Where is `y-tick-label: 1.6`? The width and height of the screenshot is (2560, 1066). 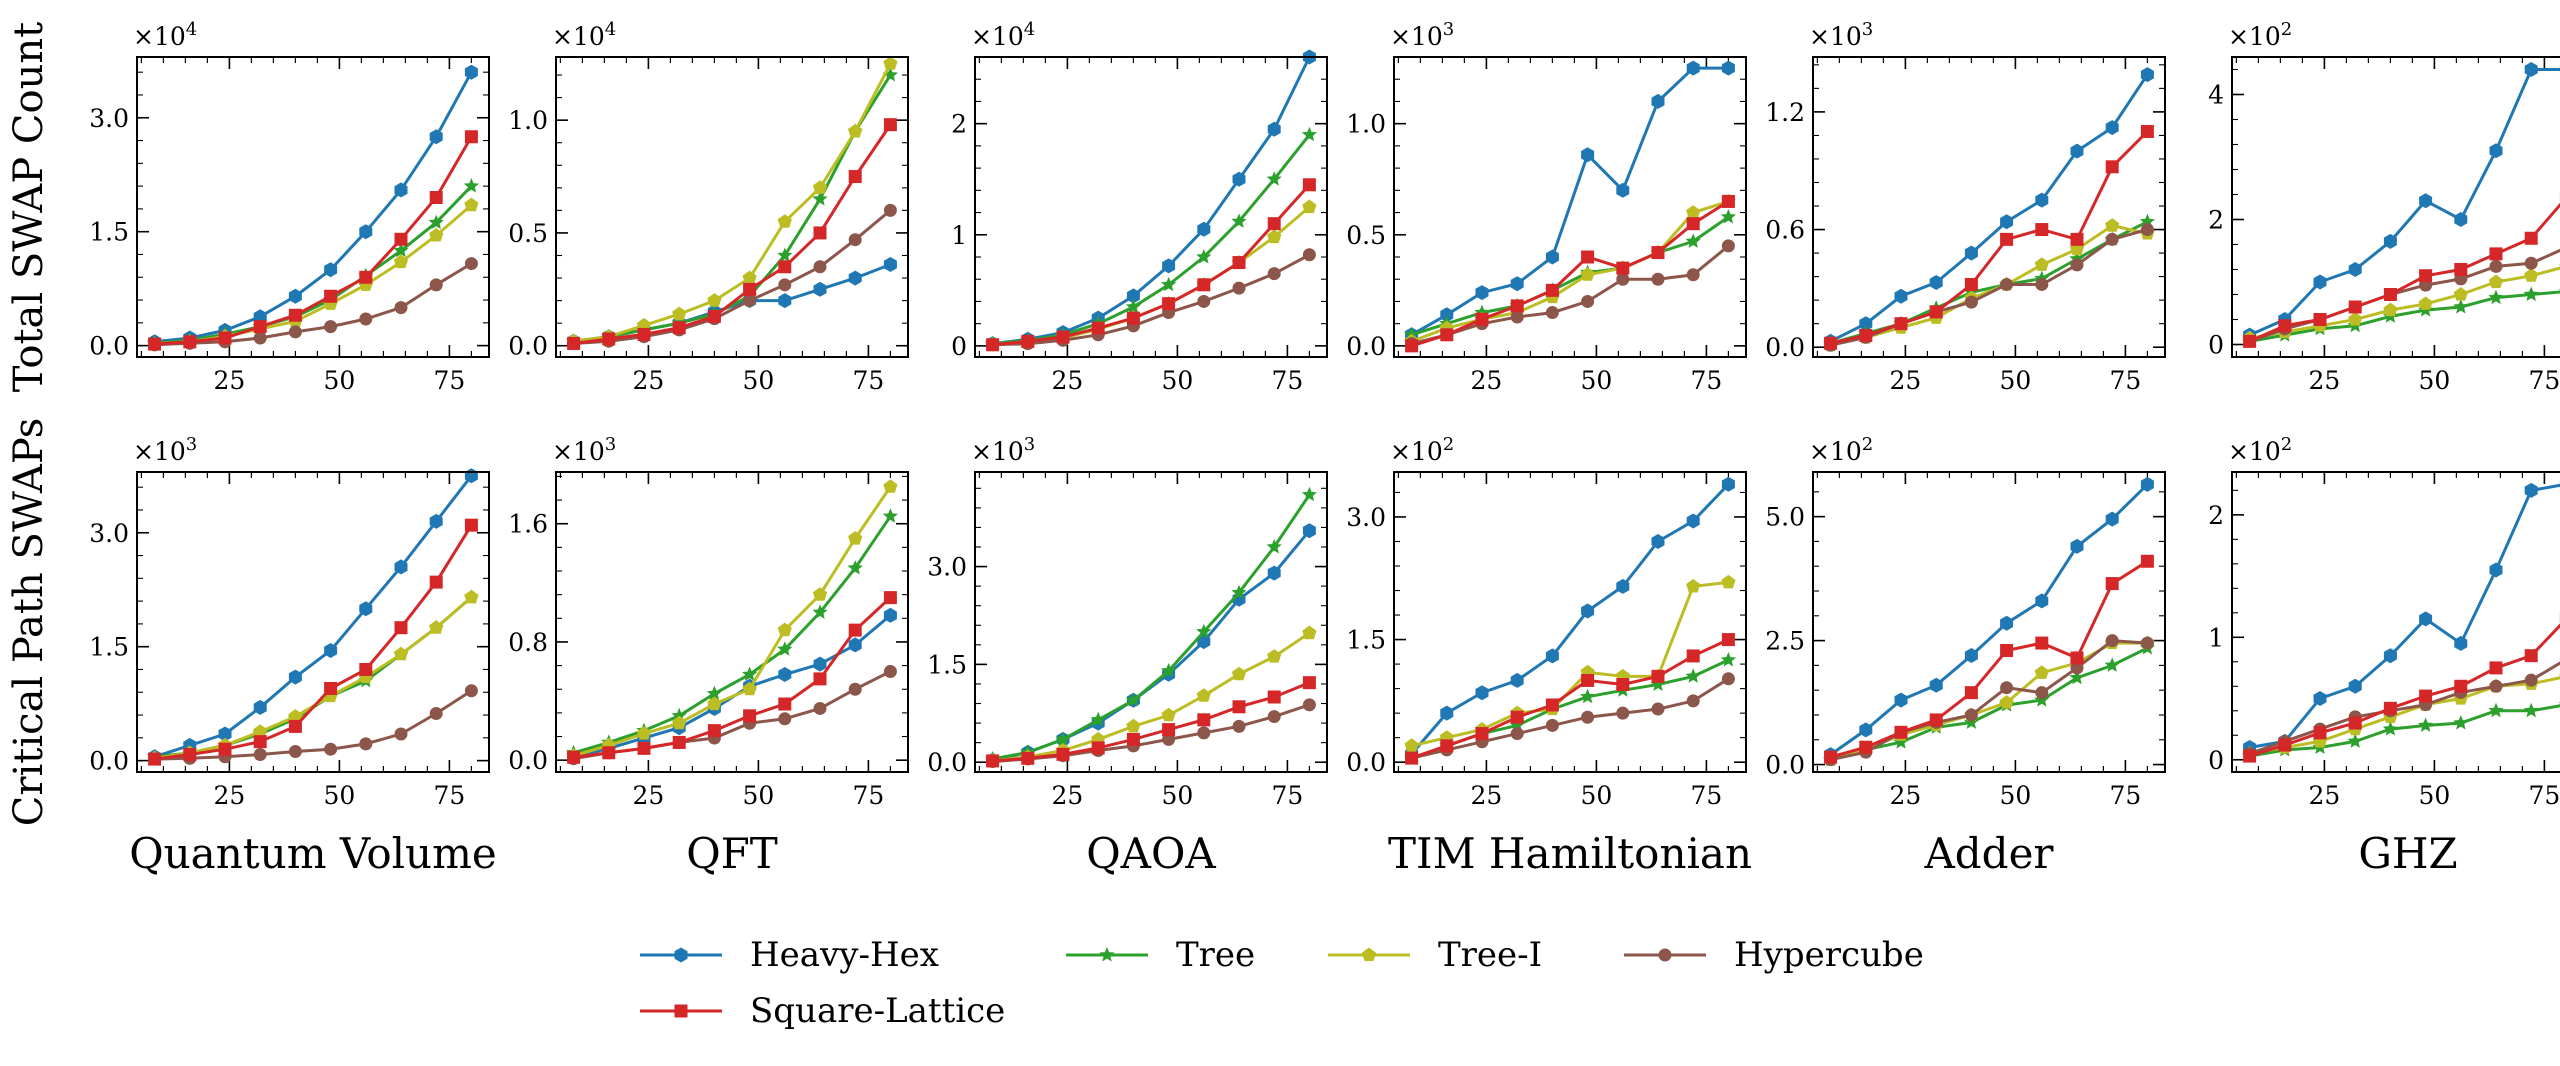 y-tick-label: 1.6 is located at coordinates (528, 524).